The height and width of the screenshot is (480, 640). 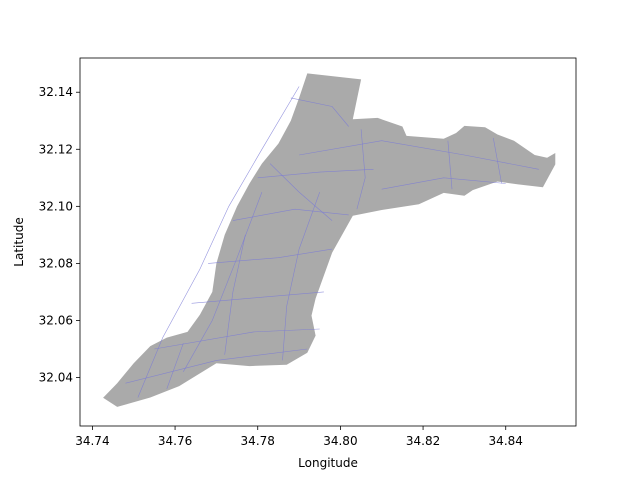 What do you see at coordinates (340, 441) in the screenshot?
I see `x-tick-label: 34.80` at bounding box center [340, 441].